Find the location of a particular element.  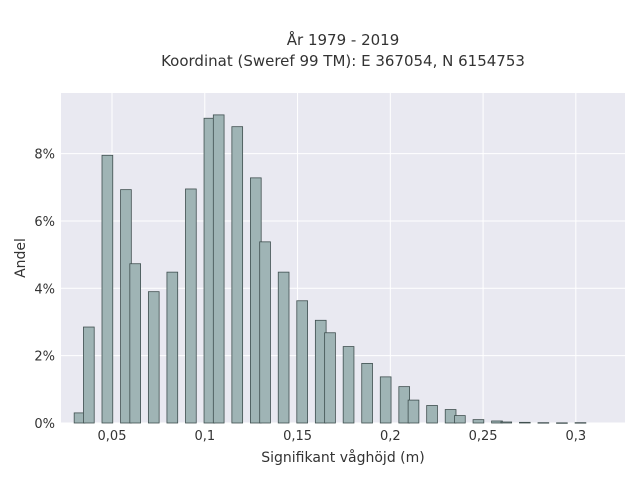

y-axis-label: Andel is located at coordinates (21, 258).